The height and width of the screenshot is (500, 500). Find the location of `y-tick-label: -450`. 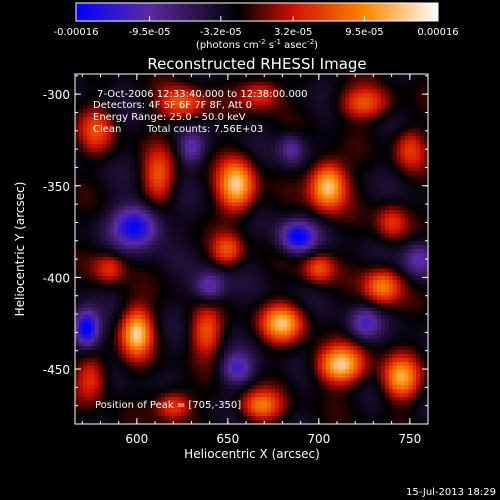

y-tick-label: -450 is located at coordinates (56, 370).